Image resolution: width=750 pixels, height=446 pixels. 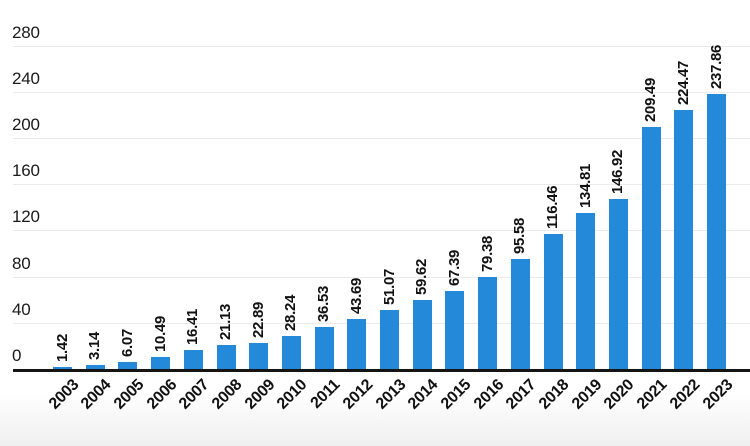 What do you see at coordinates (62, 348) in the screenshot?
I see `bar-value-label: 1.42` at bounding box center [62, 348].